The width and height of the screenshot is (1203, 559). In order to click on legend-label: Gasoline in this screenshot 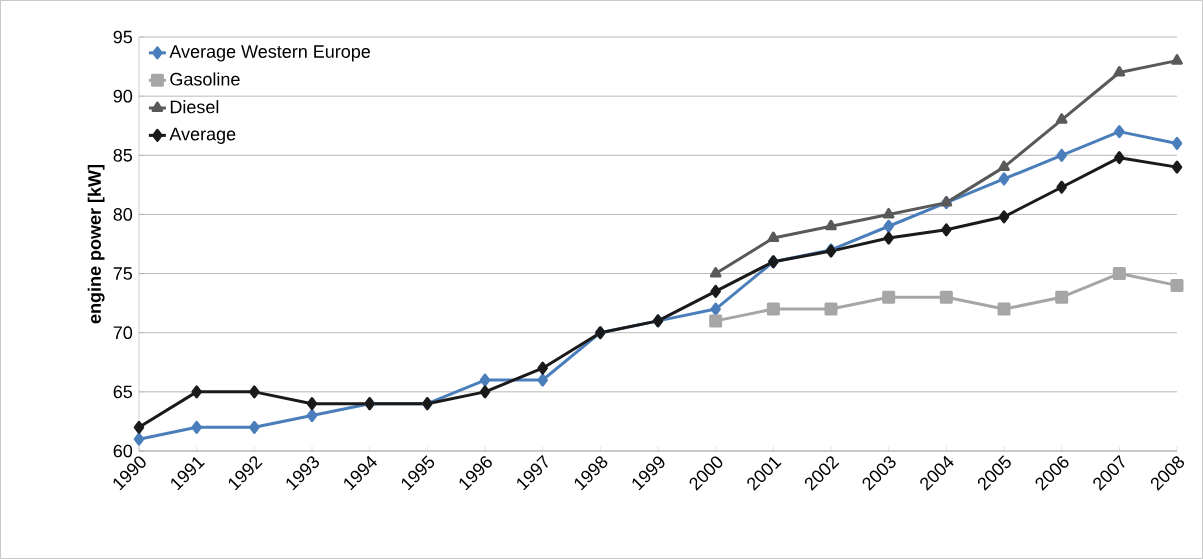, I will do `click(205, 79)`.